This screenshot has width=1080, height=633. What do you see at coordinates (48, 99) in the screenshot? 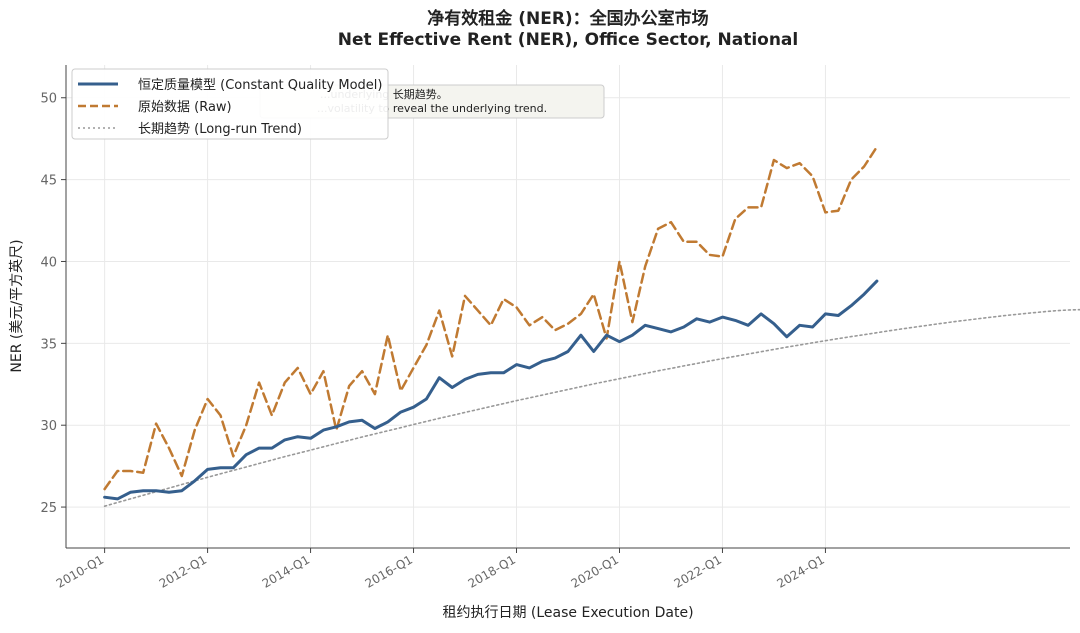
I see `y-tick-label: 50` at bounding box center [48, 99].